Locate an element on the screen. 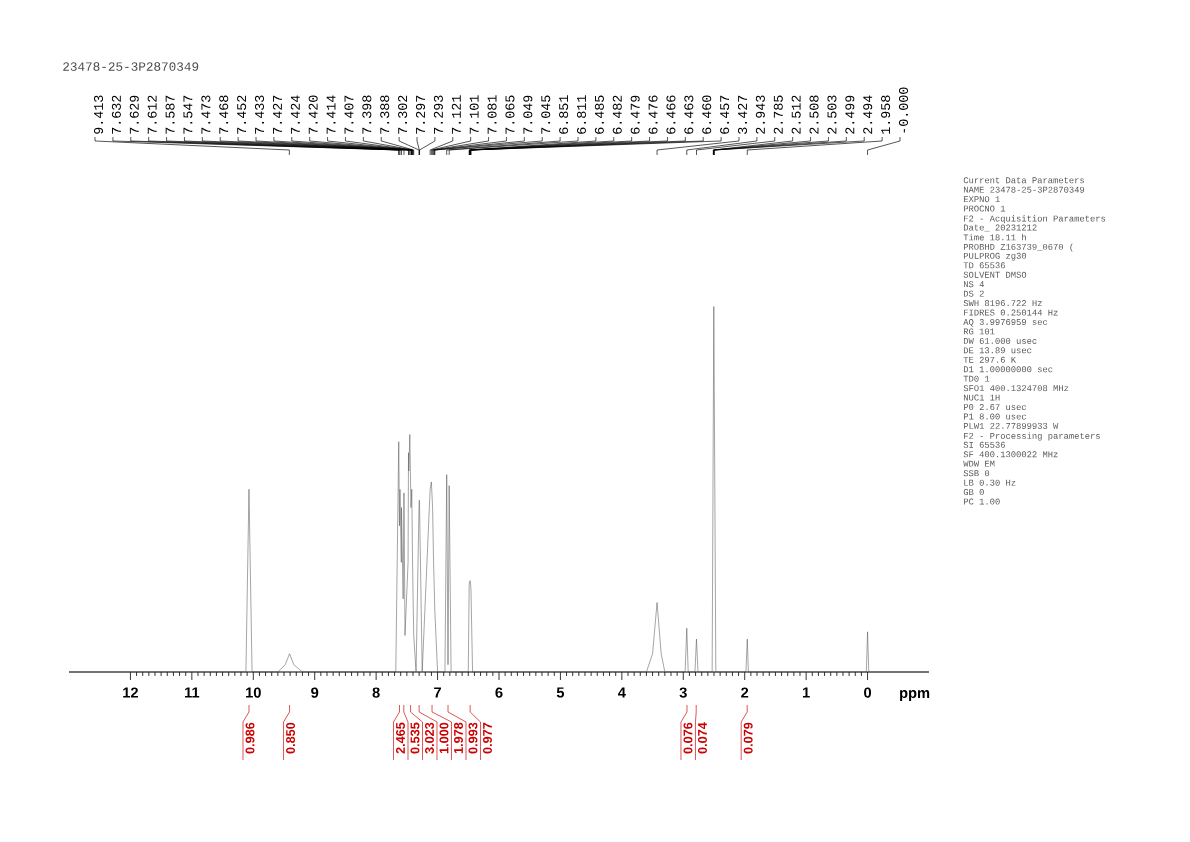 The width and height of the screenshot is (1190, 842). text: TE 297.6 K is located at coordinates (990, 359).